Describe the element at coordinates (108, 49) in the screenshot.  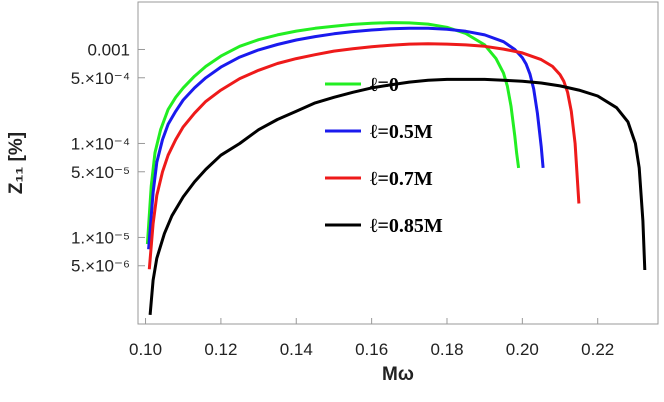
I see `y-tick-label: 0.001` at that location.